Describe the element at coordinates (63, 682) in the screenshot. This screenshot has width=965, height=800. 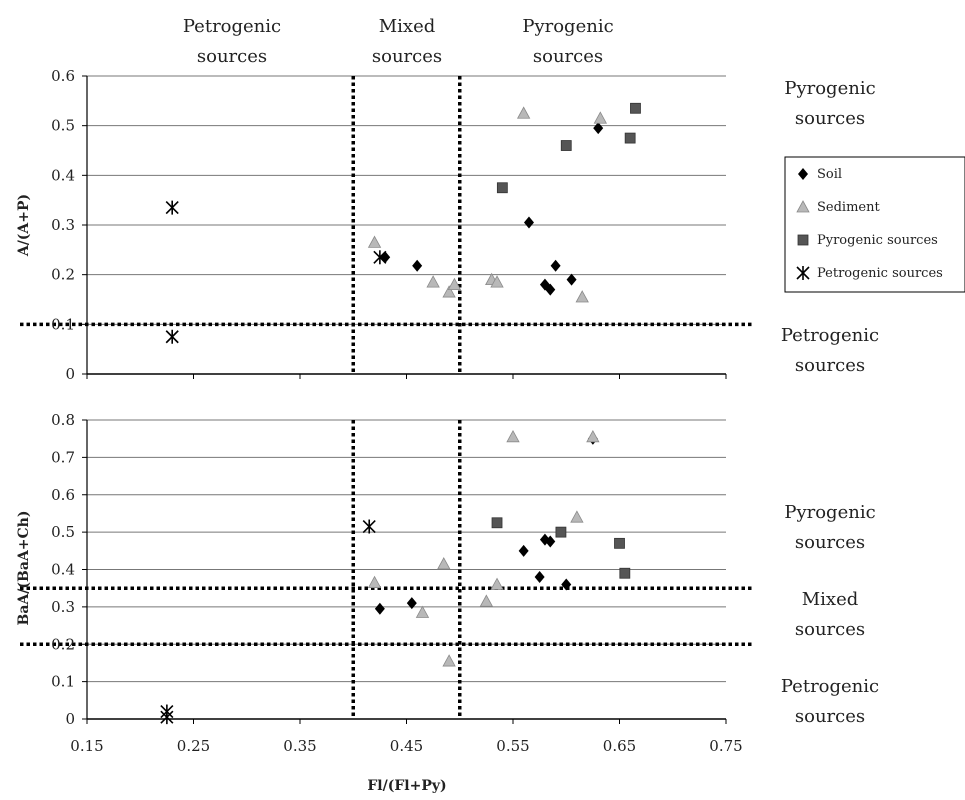
I see `bottom-y-tick-label: 0.1` at that location.